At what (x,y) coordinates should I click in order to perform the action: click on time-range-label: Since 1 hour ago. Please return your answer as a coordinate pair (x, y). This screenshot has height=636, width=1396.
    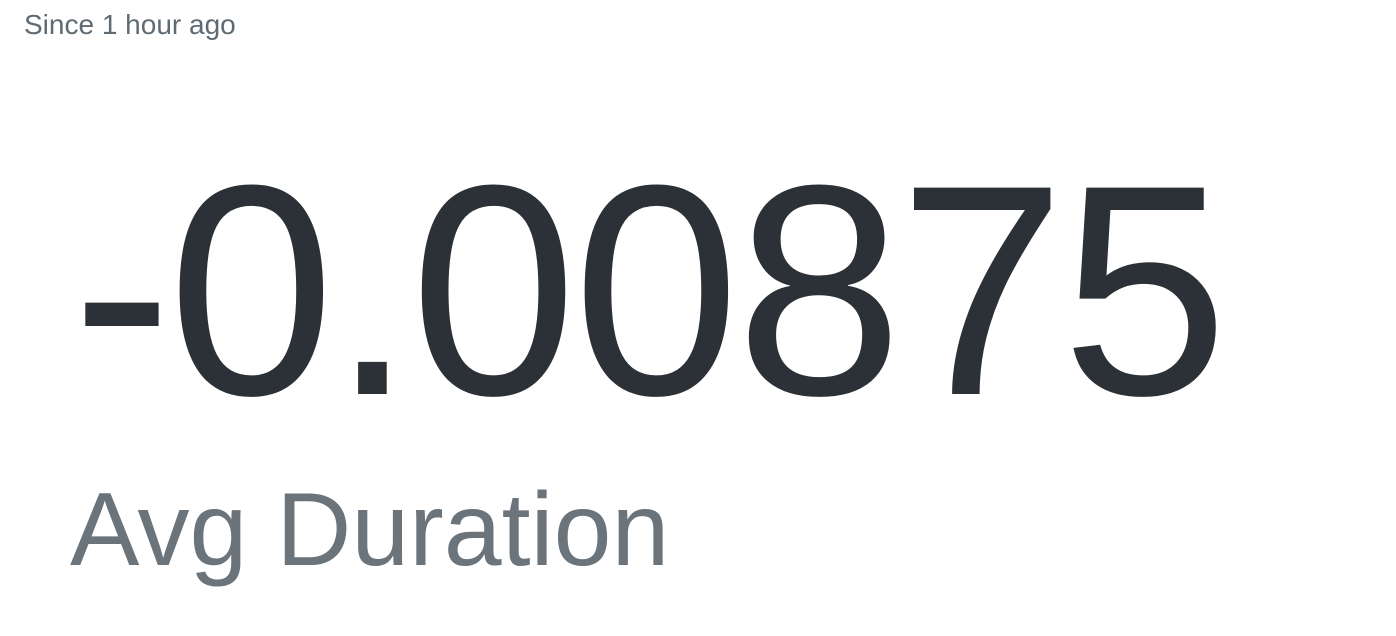
    Looking at the image, I should click on (130, 24).